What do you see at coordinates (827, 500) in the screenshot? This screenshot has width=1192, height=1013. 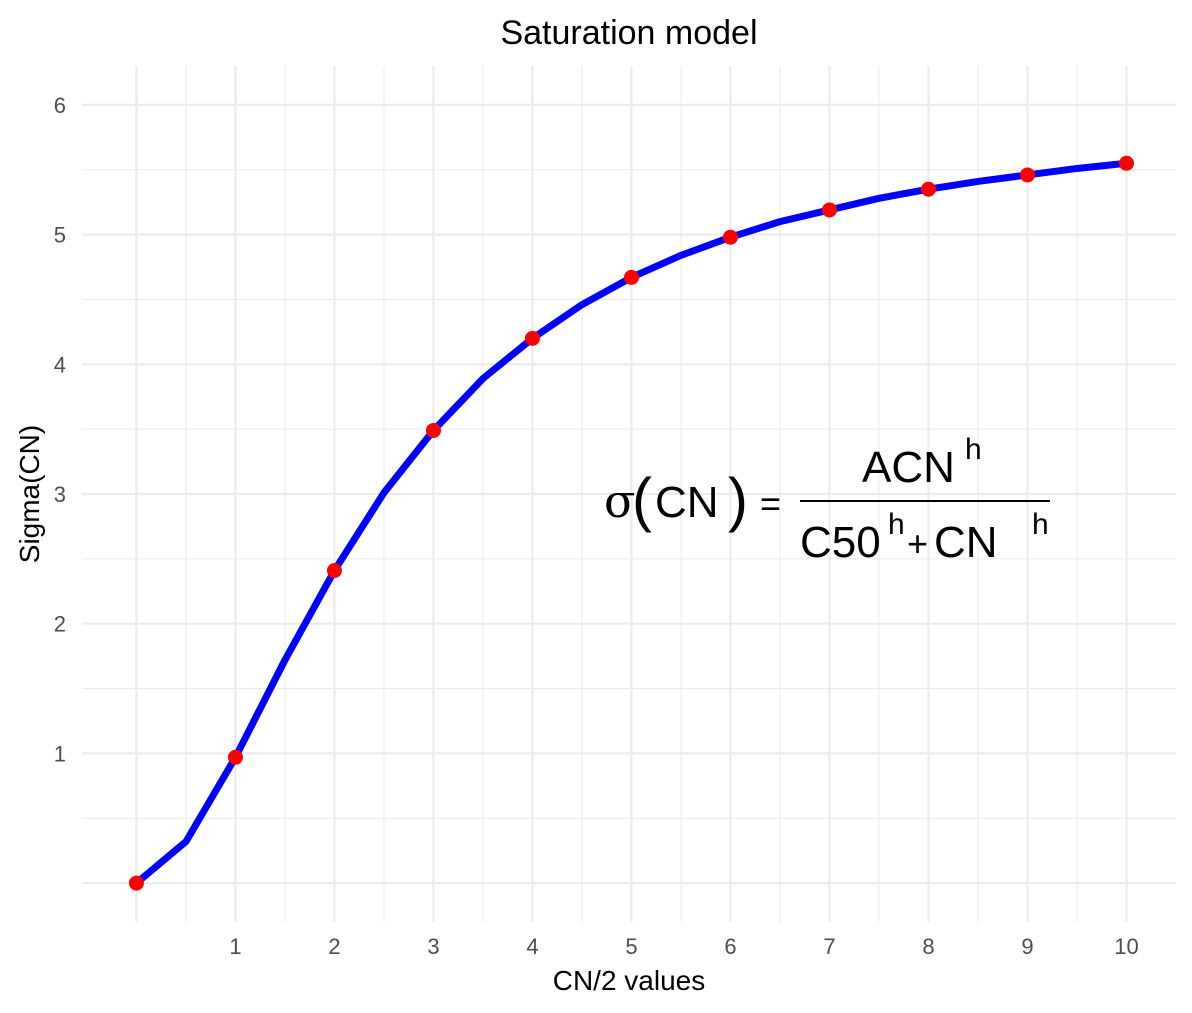 I see `equation-annotation: σ ( CN ) = ACN h C50 h + CN h` at bounding box center [827, 500].